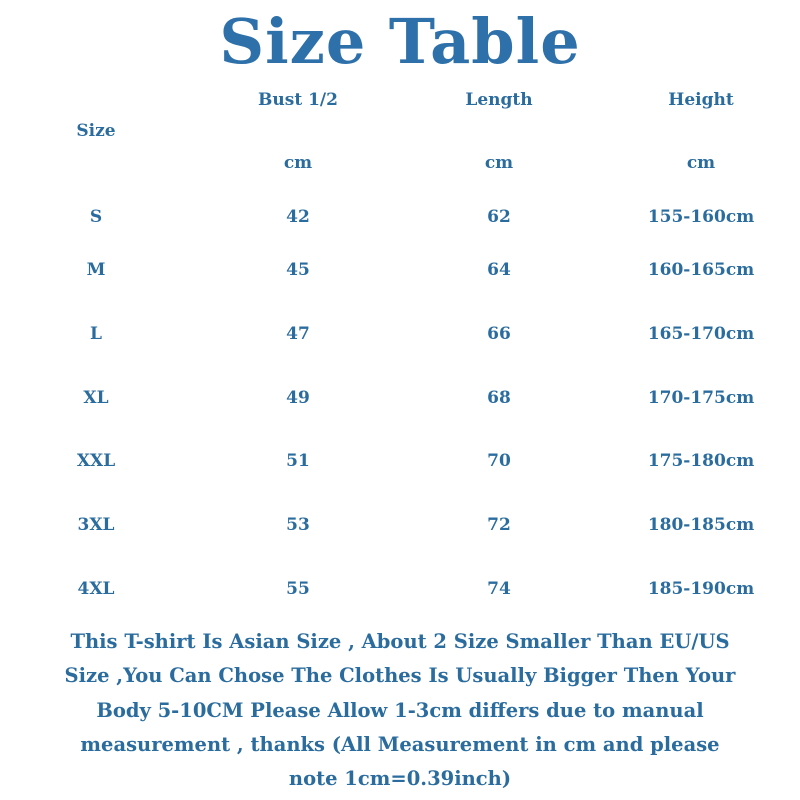 The width and height of the screenshot is (800, 800). Describe the element at coordinates (298, 461) in the screenshot. I see `cell-bust: 51` at that location.